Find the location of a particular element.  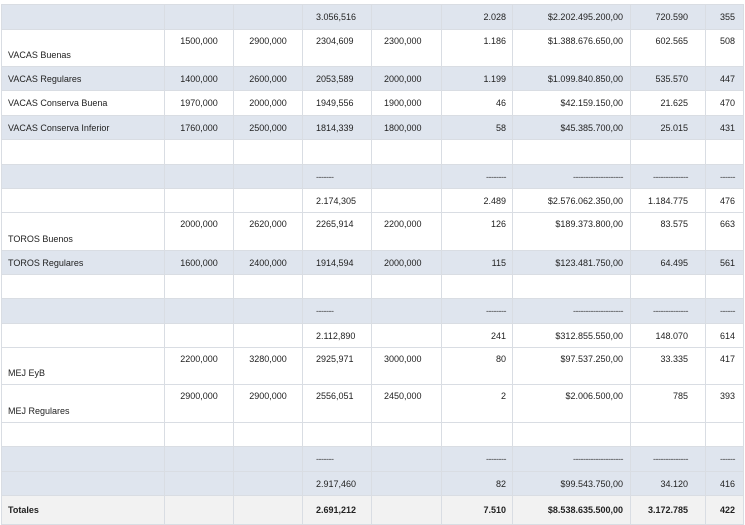

total-amount-cell is located at coordinates (571, 286).